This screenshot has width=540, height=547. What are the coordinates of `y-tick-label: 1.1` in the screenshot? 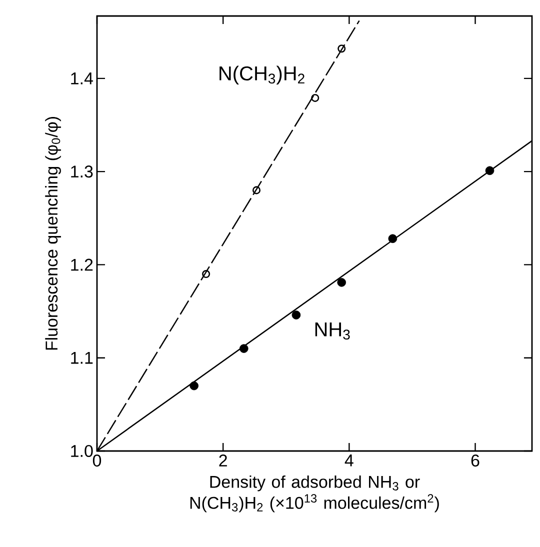 It's located at (82, 358).